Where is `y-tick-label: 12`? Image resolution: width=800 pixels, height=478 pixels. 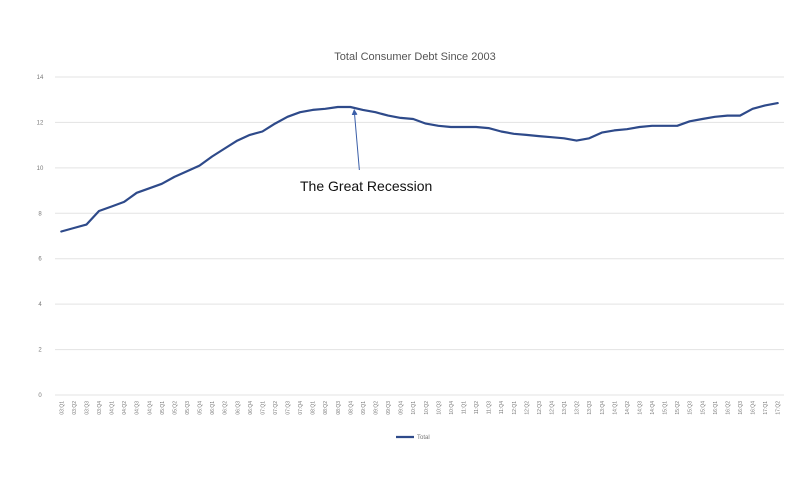
y-tick-label: 12 is located at coordinates (40, 123).